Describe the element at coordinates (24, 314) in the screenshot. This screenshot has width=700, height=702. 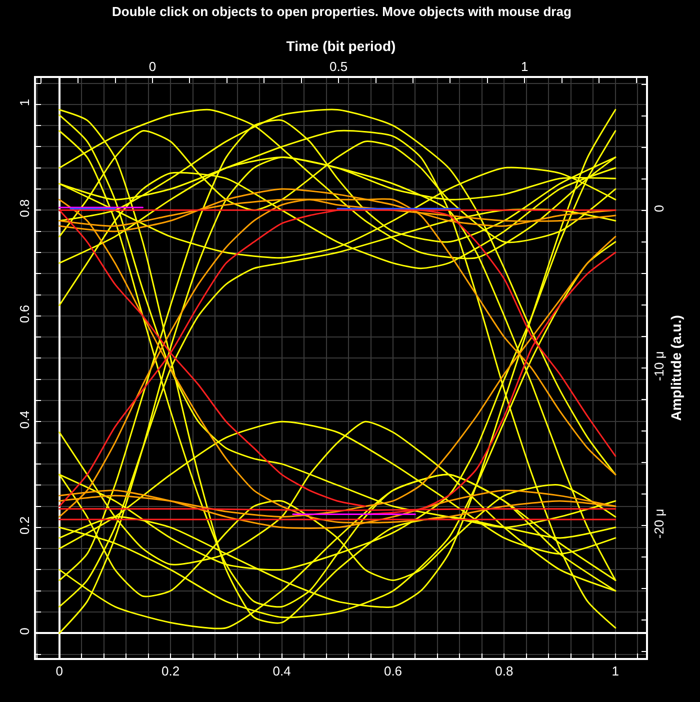
I see `y-tick-label: 0.6` at that location.